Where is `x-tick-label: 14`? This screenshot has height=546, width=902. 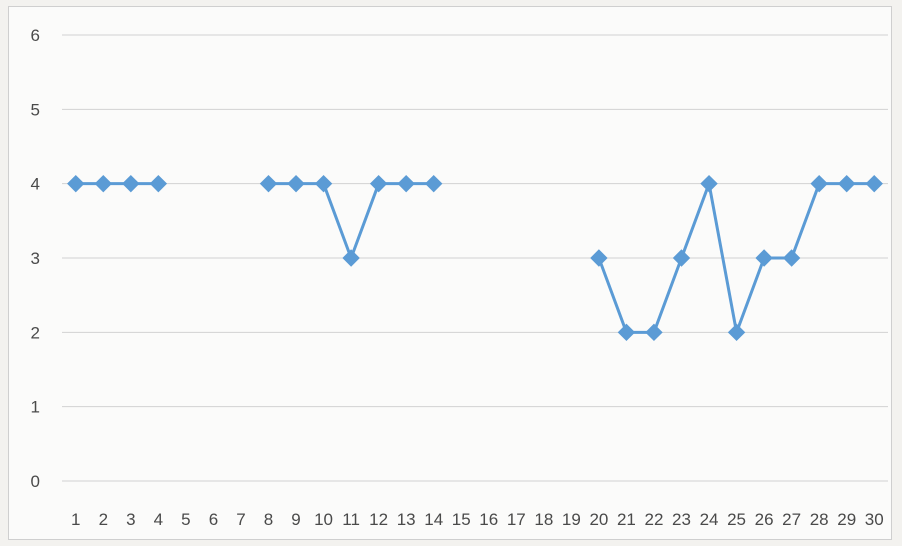 x-tick-label: 14 is located at coordinates (433, 519).